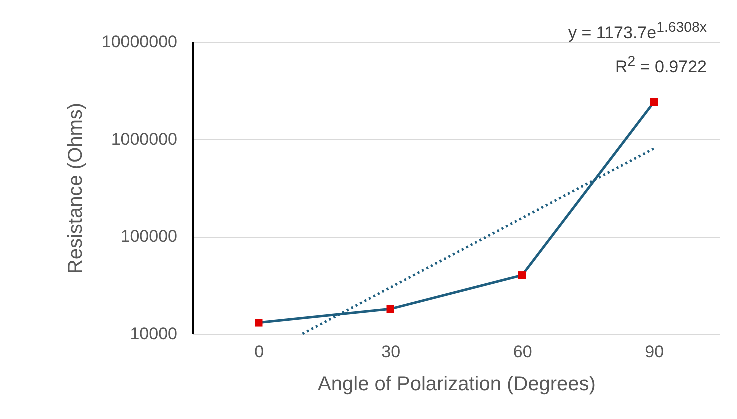 The width and height of the screenshot is (737, 419). What do you see at coordinates (637, 32) in the screenshot?
I see `annotation: y = 1173.7e$^{1.6308x}$` at bounding box center [637, 32].